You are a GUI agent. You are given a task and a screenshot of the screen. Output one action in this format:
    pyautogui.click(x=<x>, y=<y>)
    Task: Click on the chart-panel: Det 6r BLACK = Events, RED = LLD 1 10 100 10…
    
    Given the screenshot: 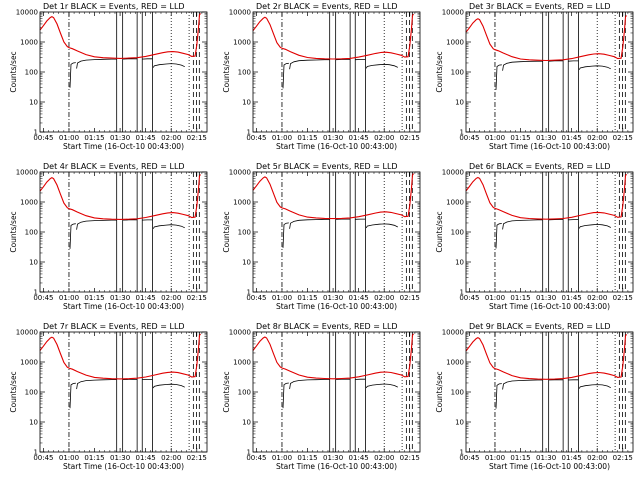 What is the action you would take?
    pyautogui.click(x=532, y=240)
    